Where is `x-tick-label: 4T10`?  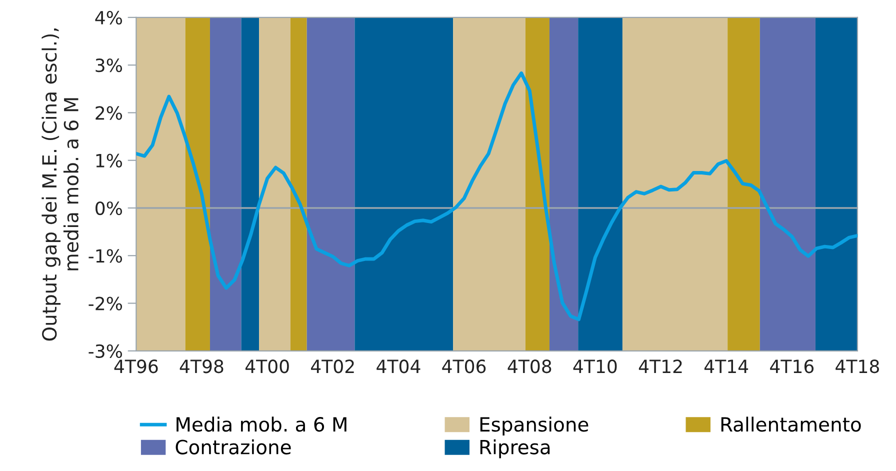
x-tick-label: 4T10 is located at coordinates (595, 367).